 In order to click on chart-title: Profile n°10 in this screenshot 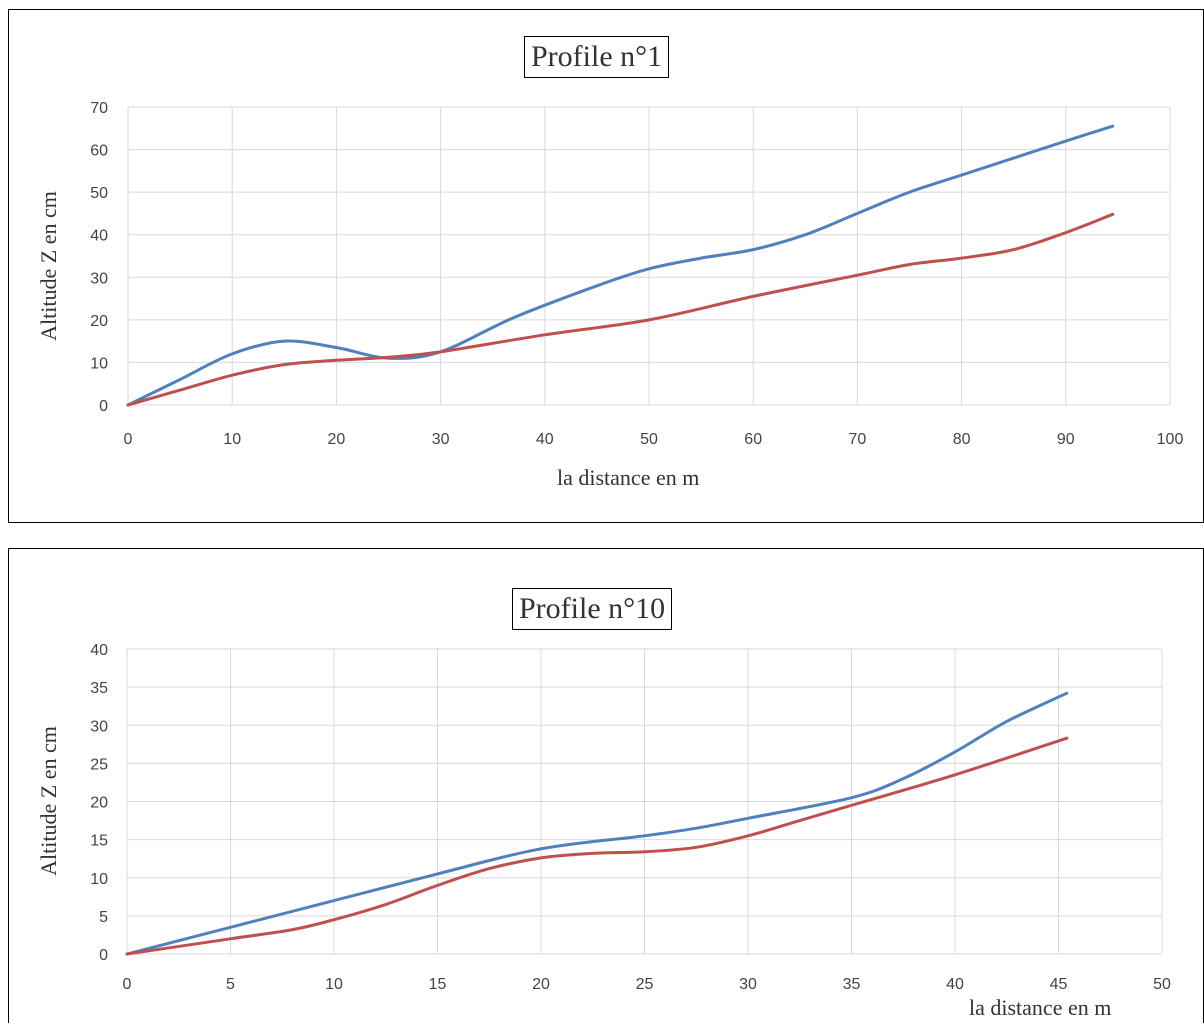, I will do `click(592, 609)`.